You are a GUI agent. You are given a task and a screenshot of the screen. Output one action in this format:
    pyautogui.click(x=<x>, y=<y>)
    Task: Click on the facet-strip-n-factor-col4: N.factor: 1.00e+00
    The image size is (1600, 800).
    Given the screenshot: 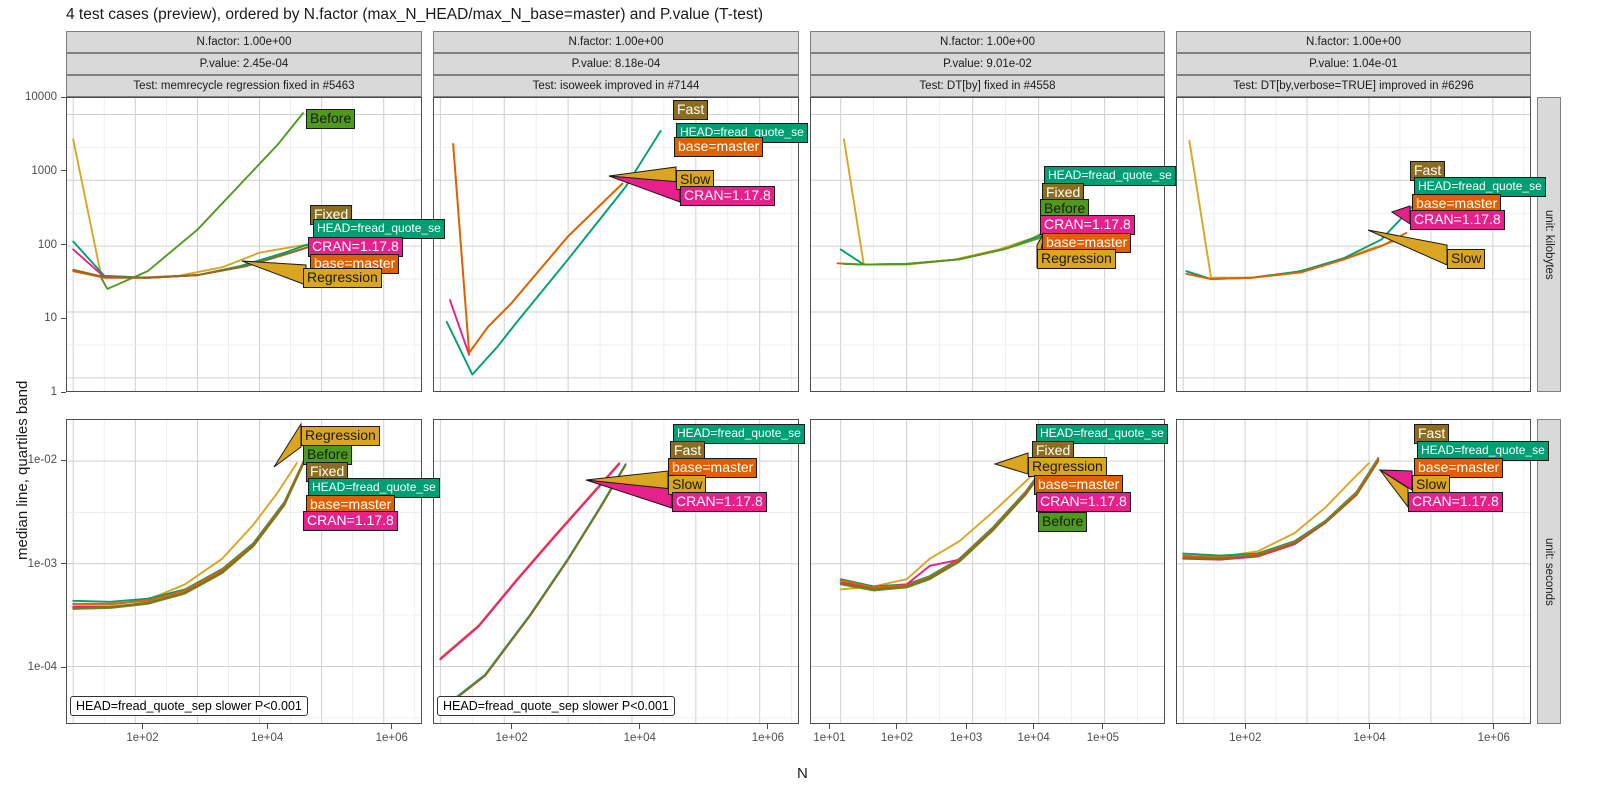 What is the action you would take?
    pyautogui.click(x=1353, y=42)
    